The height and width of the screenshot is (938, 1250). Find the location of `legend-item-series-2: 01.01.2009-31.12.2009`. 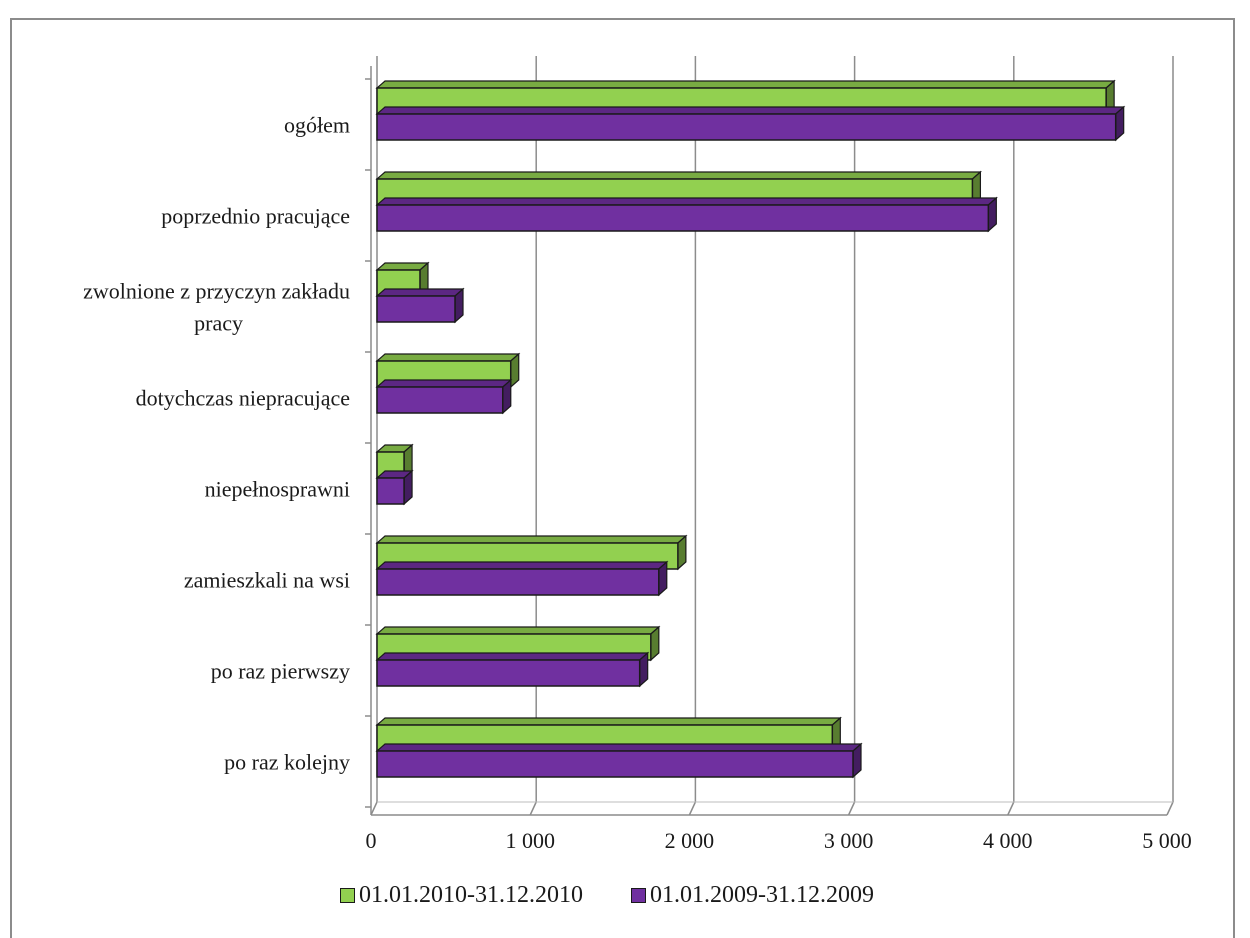

legend-item-series-2: 01.01.2009-31.12.2009 is located at coordinates (752, 895).